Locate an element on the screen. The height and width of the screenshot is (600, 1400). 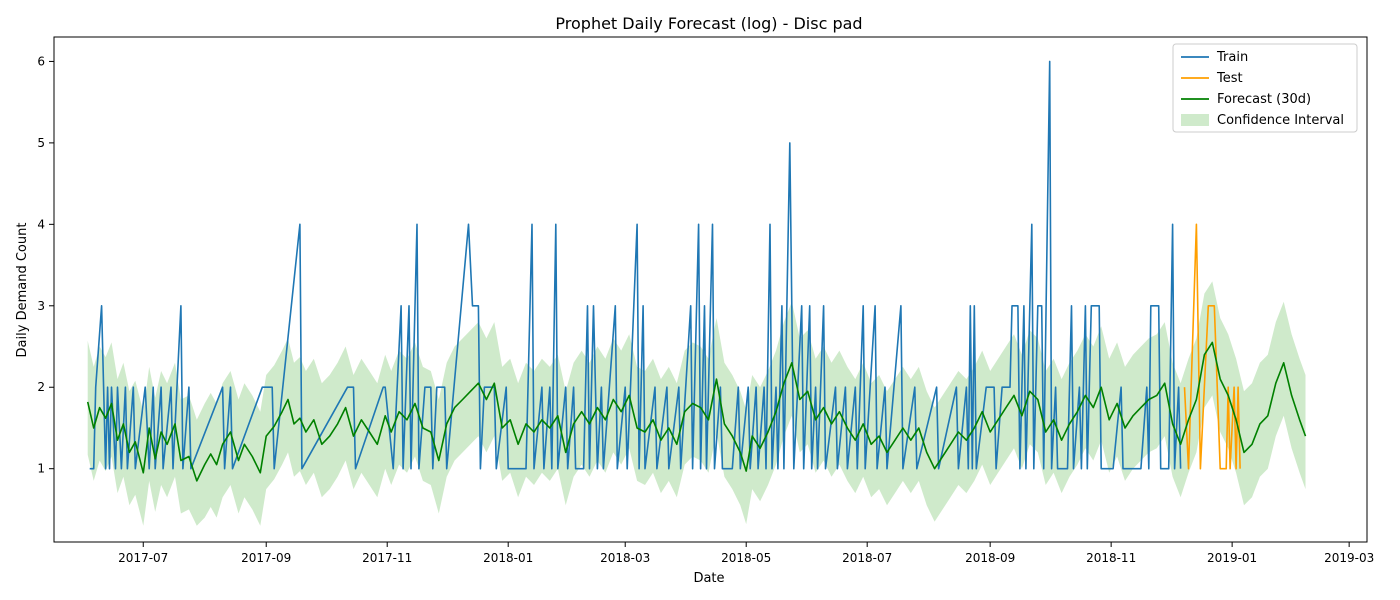
x-tick-label: 2017-11 is located at coordinates (387, 558).